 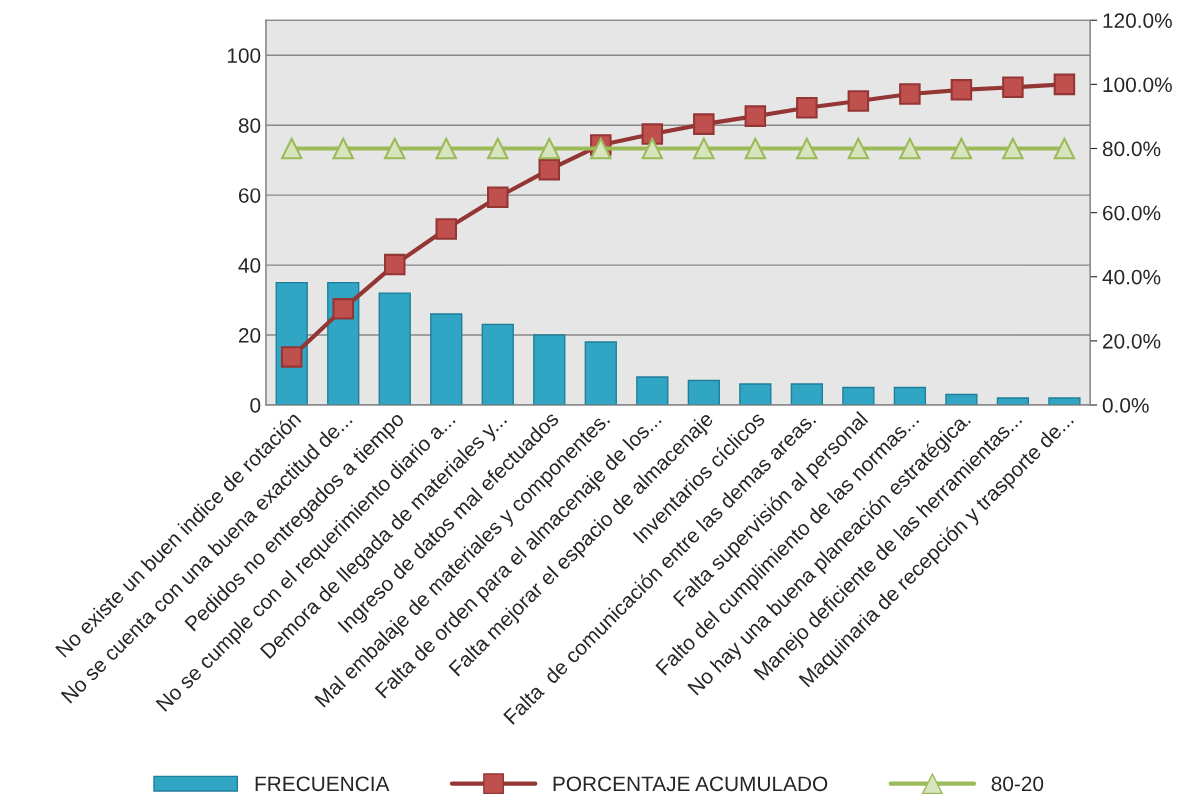 I want to click on y-tick-label: 80, so click(x=249, y=125).